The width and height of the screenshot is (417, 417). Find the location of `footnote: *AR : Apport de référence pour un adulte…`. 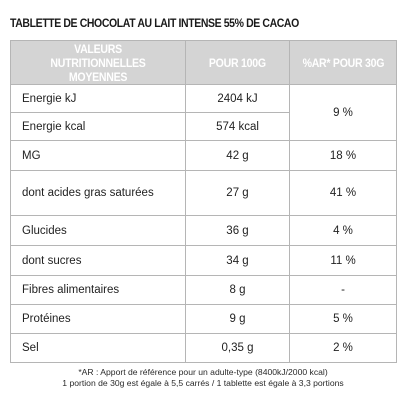

footnote: *AR : Apport de référence pour un adulte… is located at coordinates (203, 378).